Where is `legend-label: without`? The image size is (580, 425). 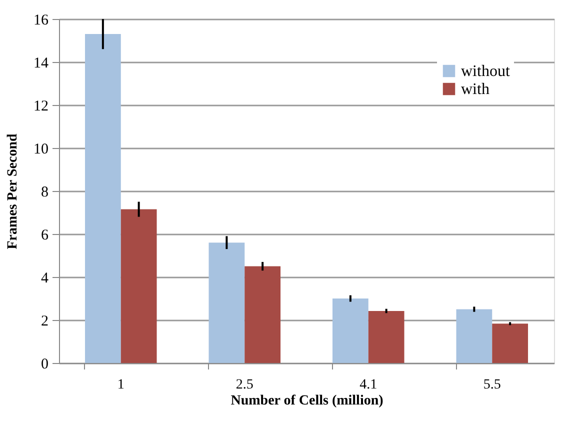 legend-label: without is located at coordinates (485, 71).